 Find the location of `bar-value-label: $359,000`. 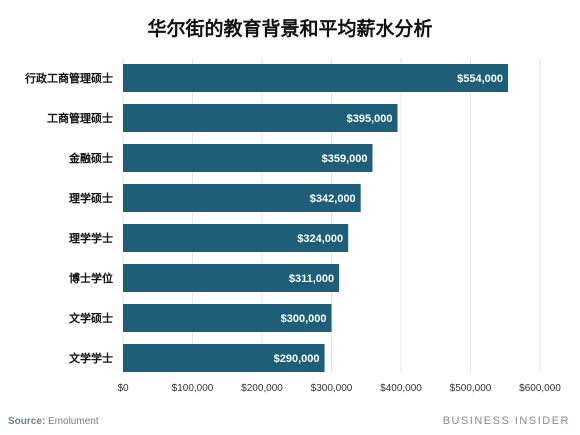

bar-value-label: $359,000 is located at coordinates (345, 159).